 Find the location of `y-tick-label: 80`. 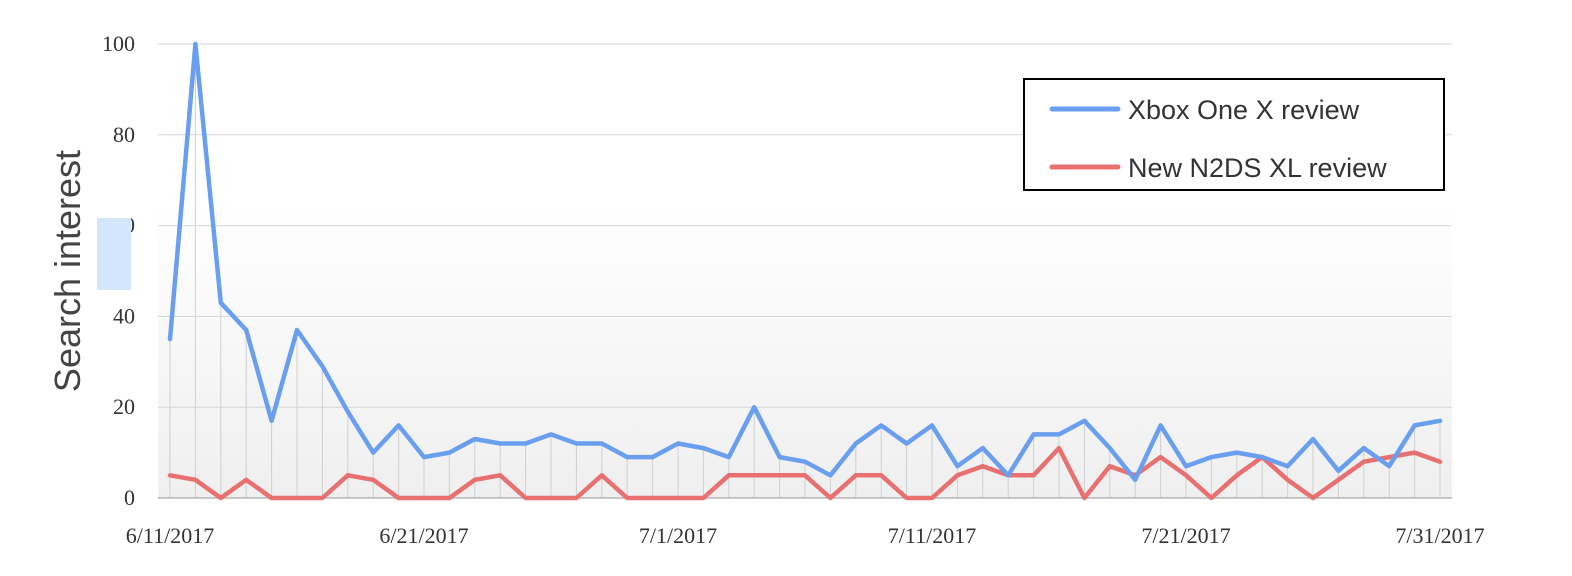

y-tick-label: 80 is located at coordinates (124, 134).